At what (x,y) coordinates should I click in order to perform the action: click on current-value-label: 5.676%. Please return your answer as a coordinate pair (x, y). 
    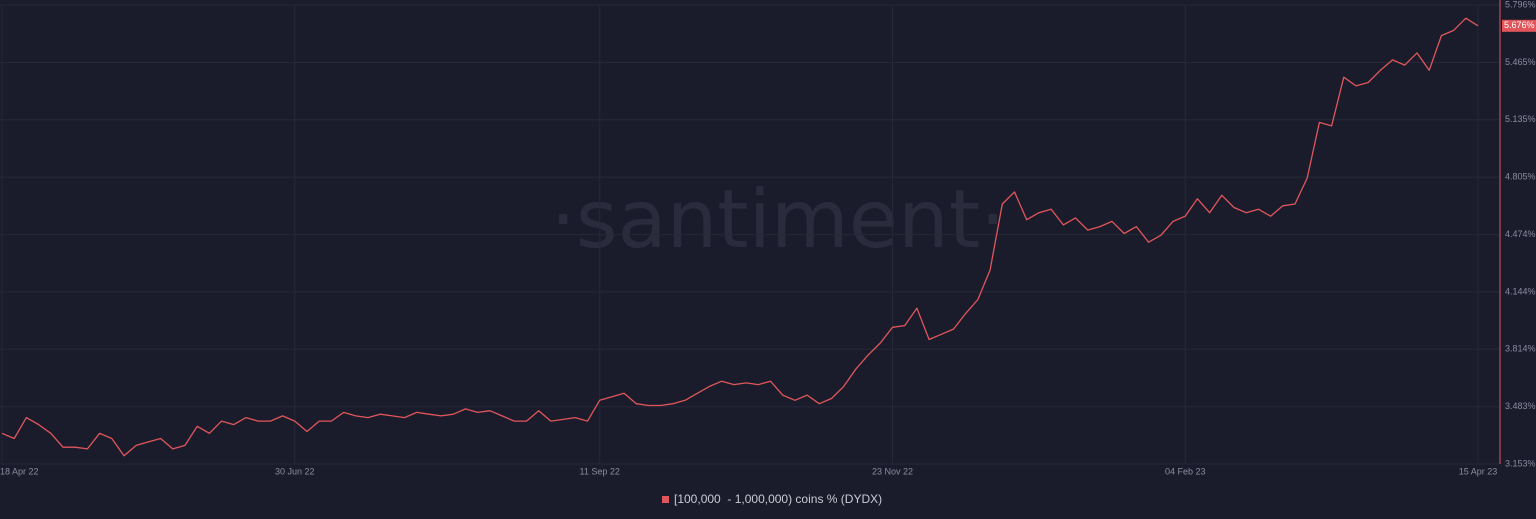
    Looking at the image, I should click on (1519, 25).